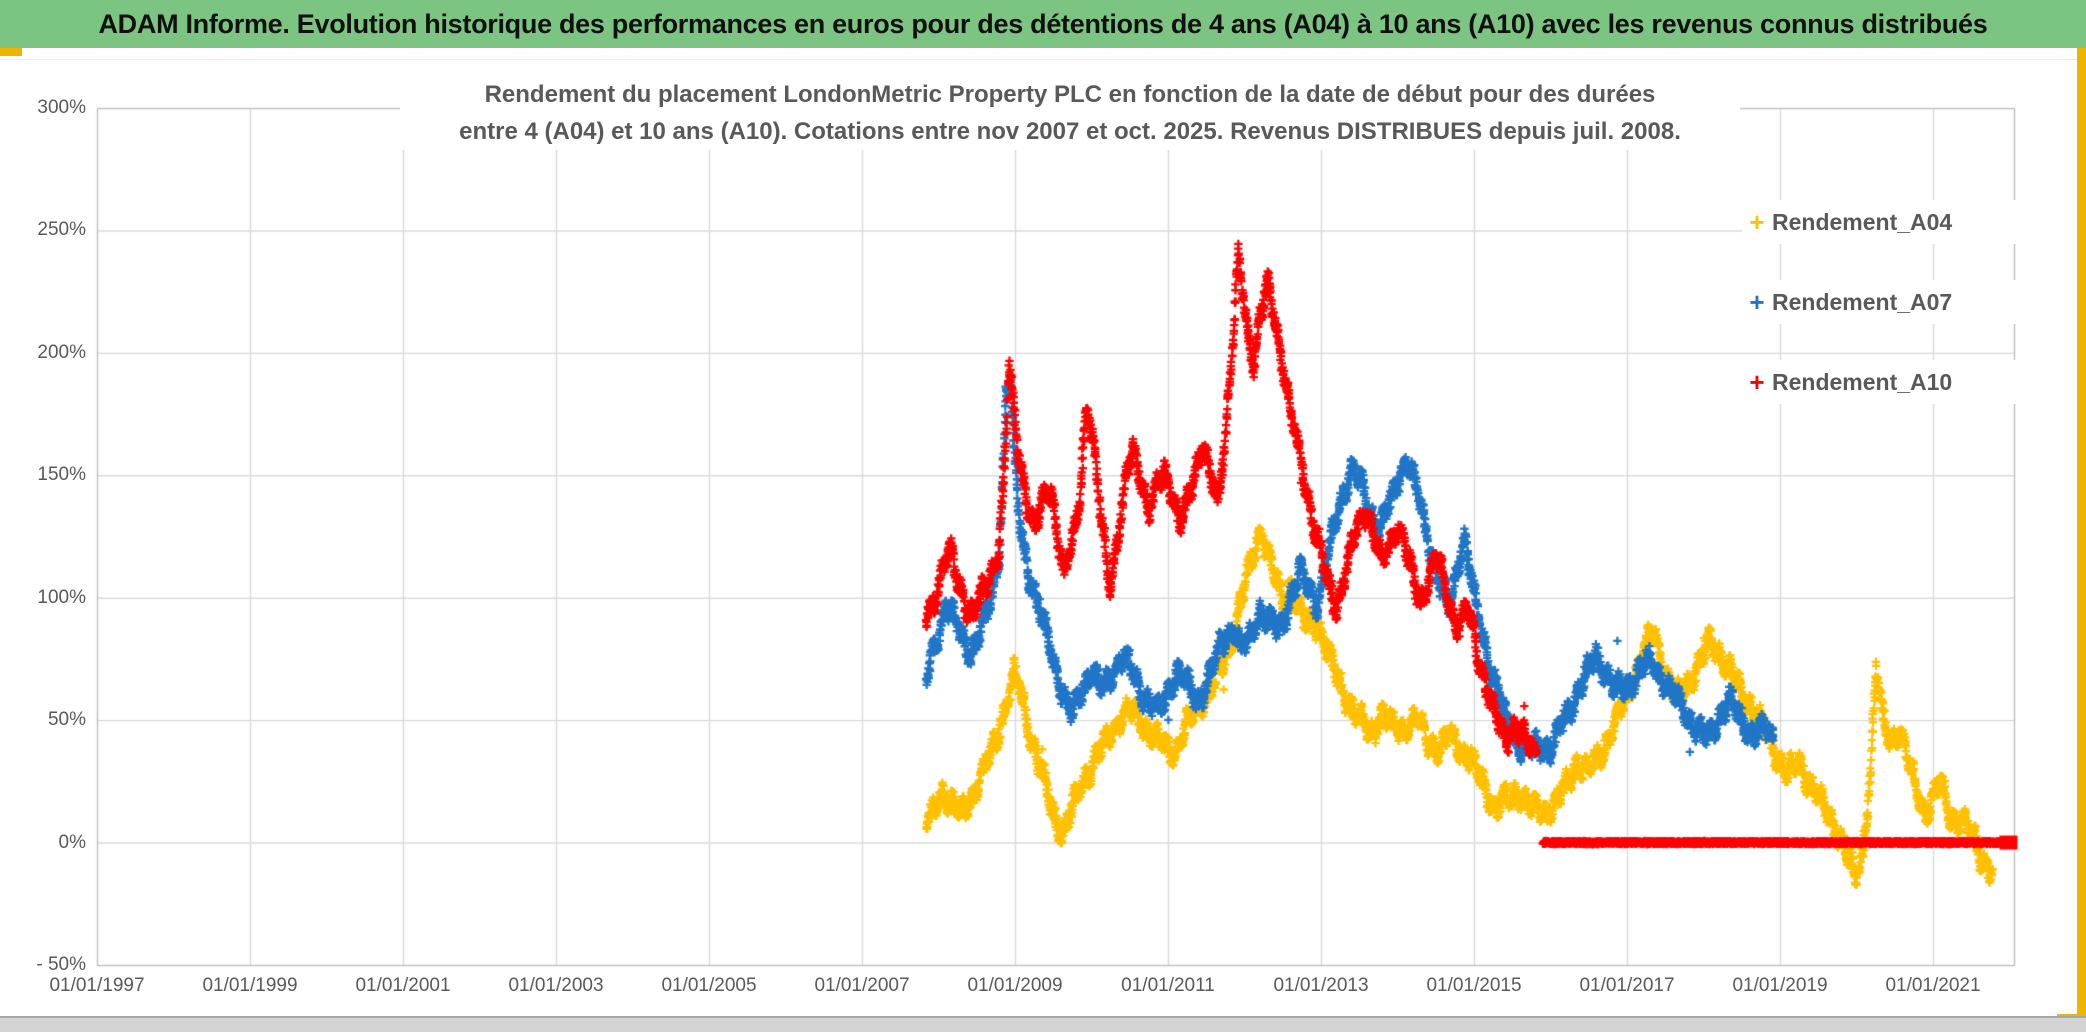  What do you see at coordinates (1862, 221) in the screenshot?
I see `legend-label: Rendement_A04` at bounding box center [1862, 221].